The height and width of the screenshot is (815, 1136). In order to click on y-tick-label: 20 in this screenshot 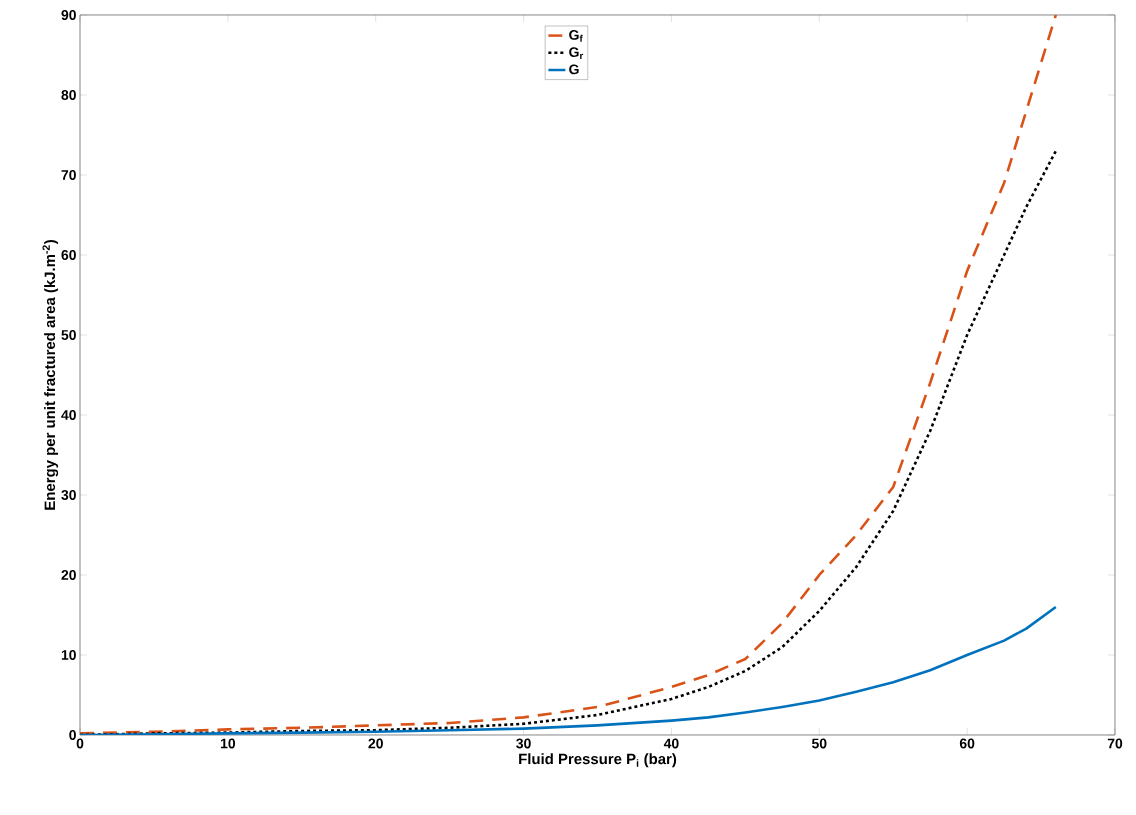, I will do `click(68, 575)`.